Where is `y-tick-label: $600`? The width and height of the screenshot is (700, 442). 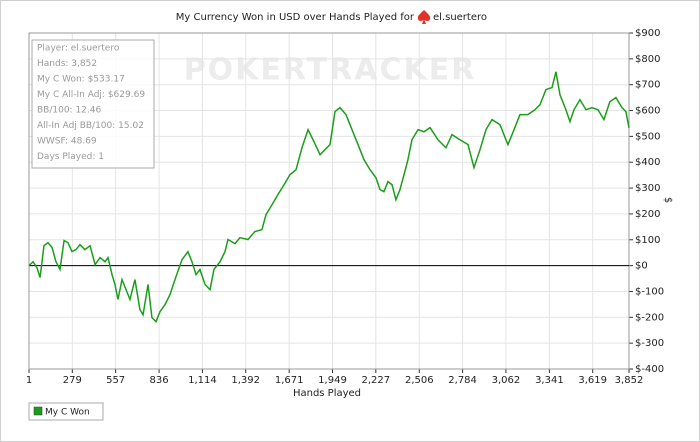 y-tick-label: $600 is located at coordinates (647, 111).